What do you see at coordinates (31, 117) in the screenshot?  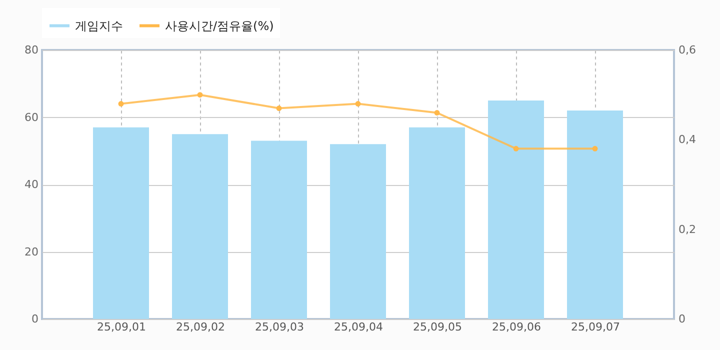 I see `y-tick-label: 60` at bounding box center [31, 117].